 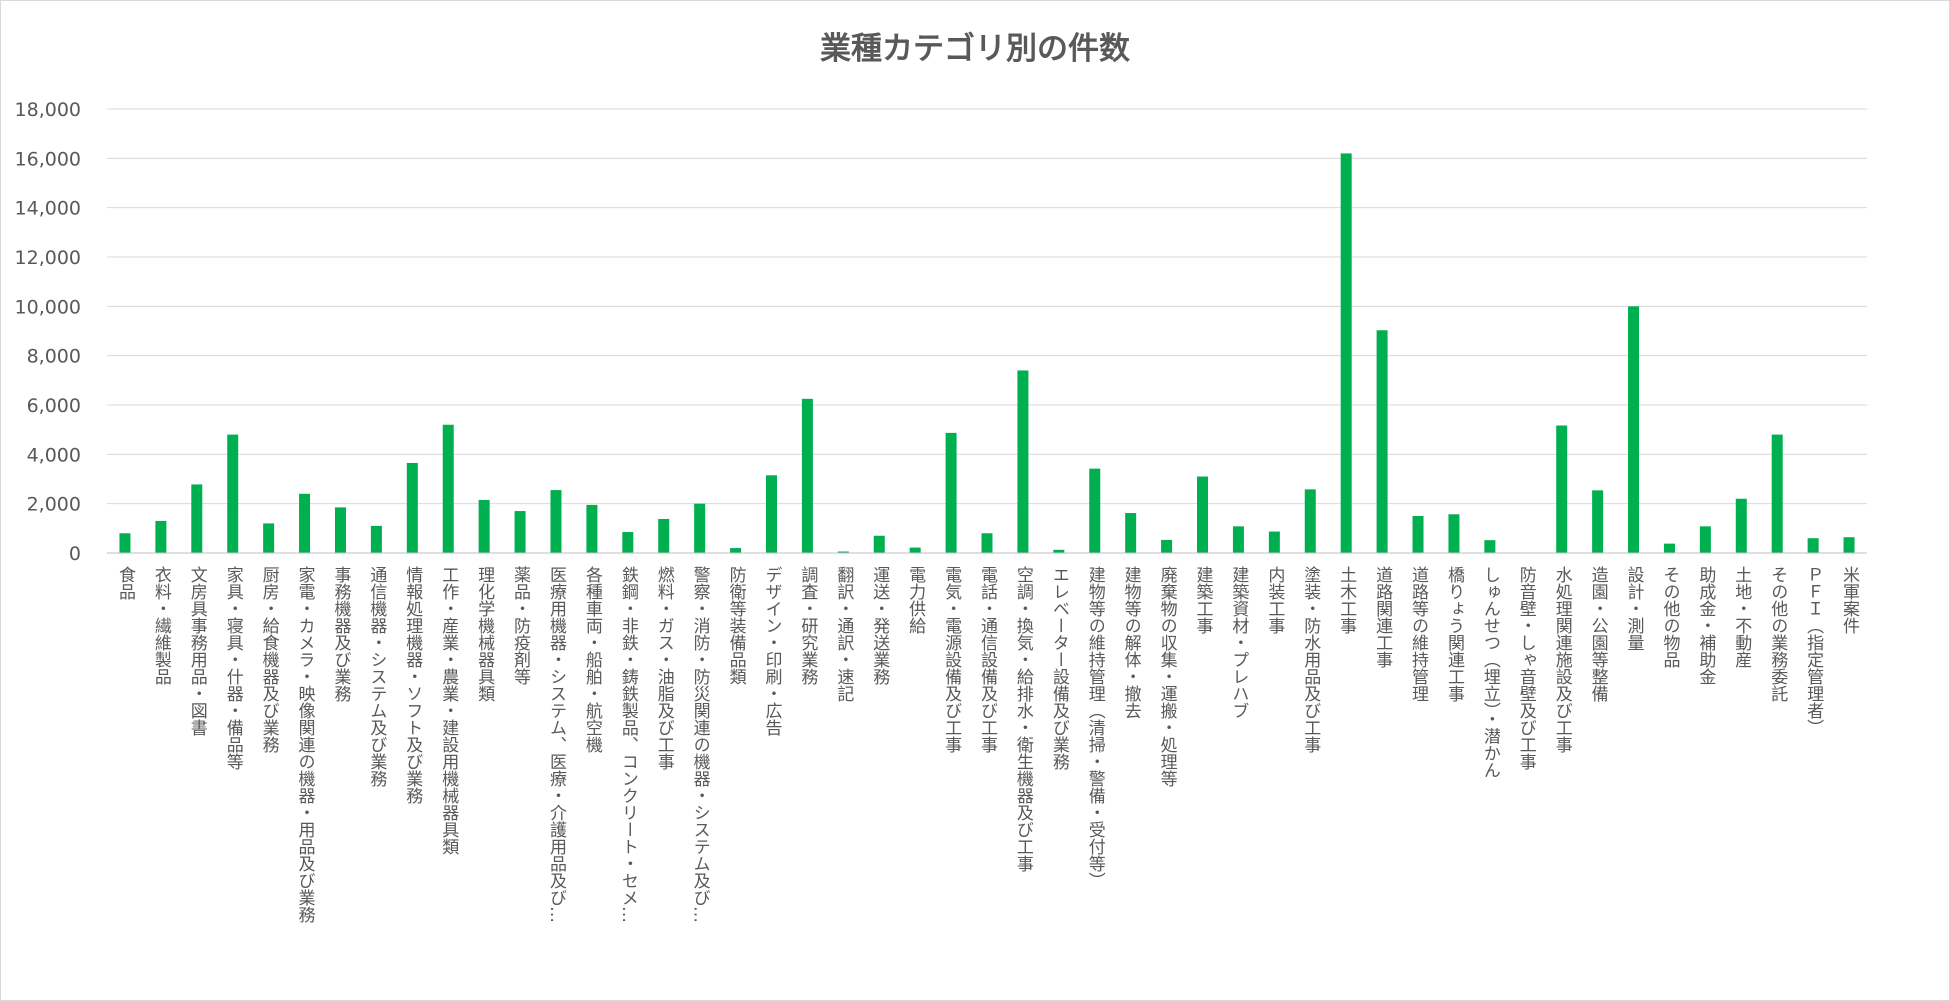 What do you see at coordinates (412, 685) in the screenshot?
I see `x-tick-label: 情報処理機器・ソフト及び業務` at bounding box center [412, 685].